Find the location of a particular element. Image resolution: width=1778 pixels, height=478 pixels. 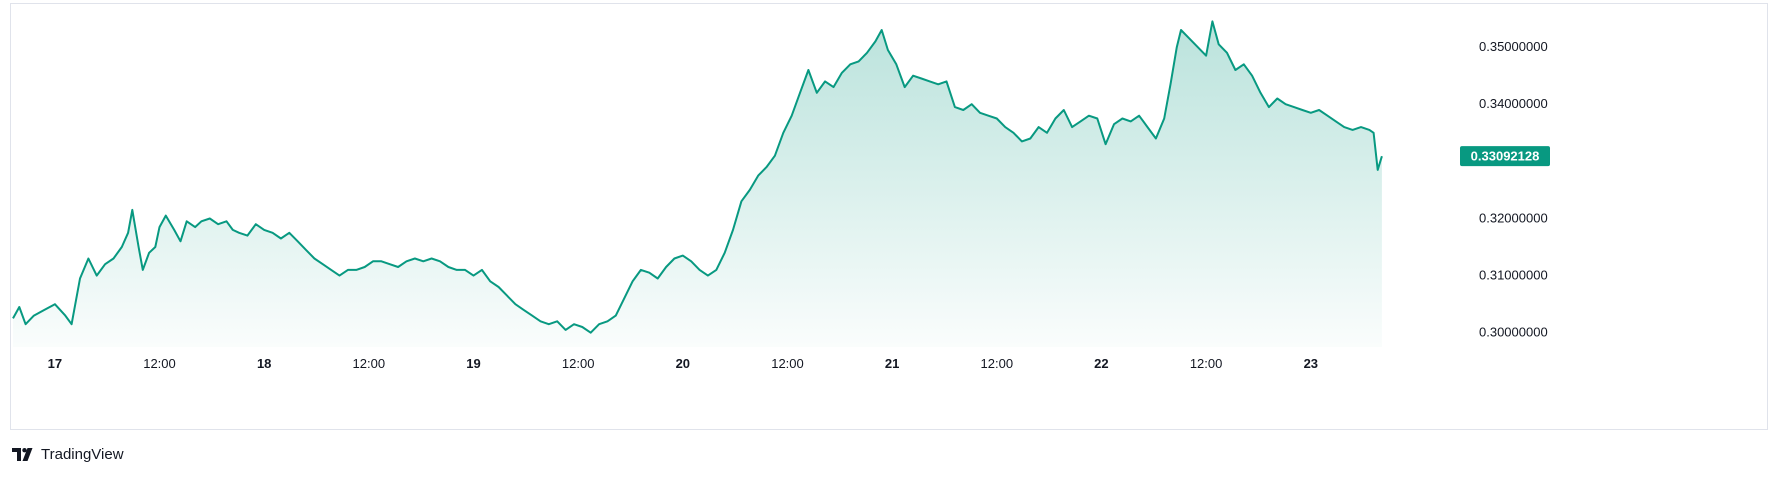

x-tick-day-label: 19 is located at coordinates (473, 363).